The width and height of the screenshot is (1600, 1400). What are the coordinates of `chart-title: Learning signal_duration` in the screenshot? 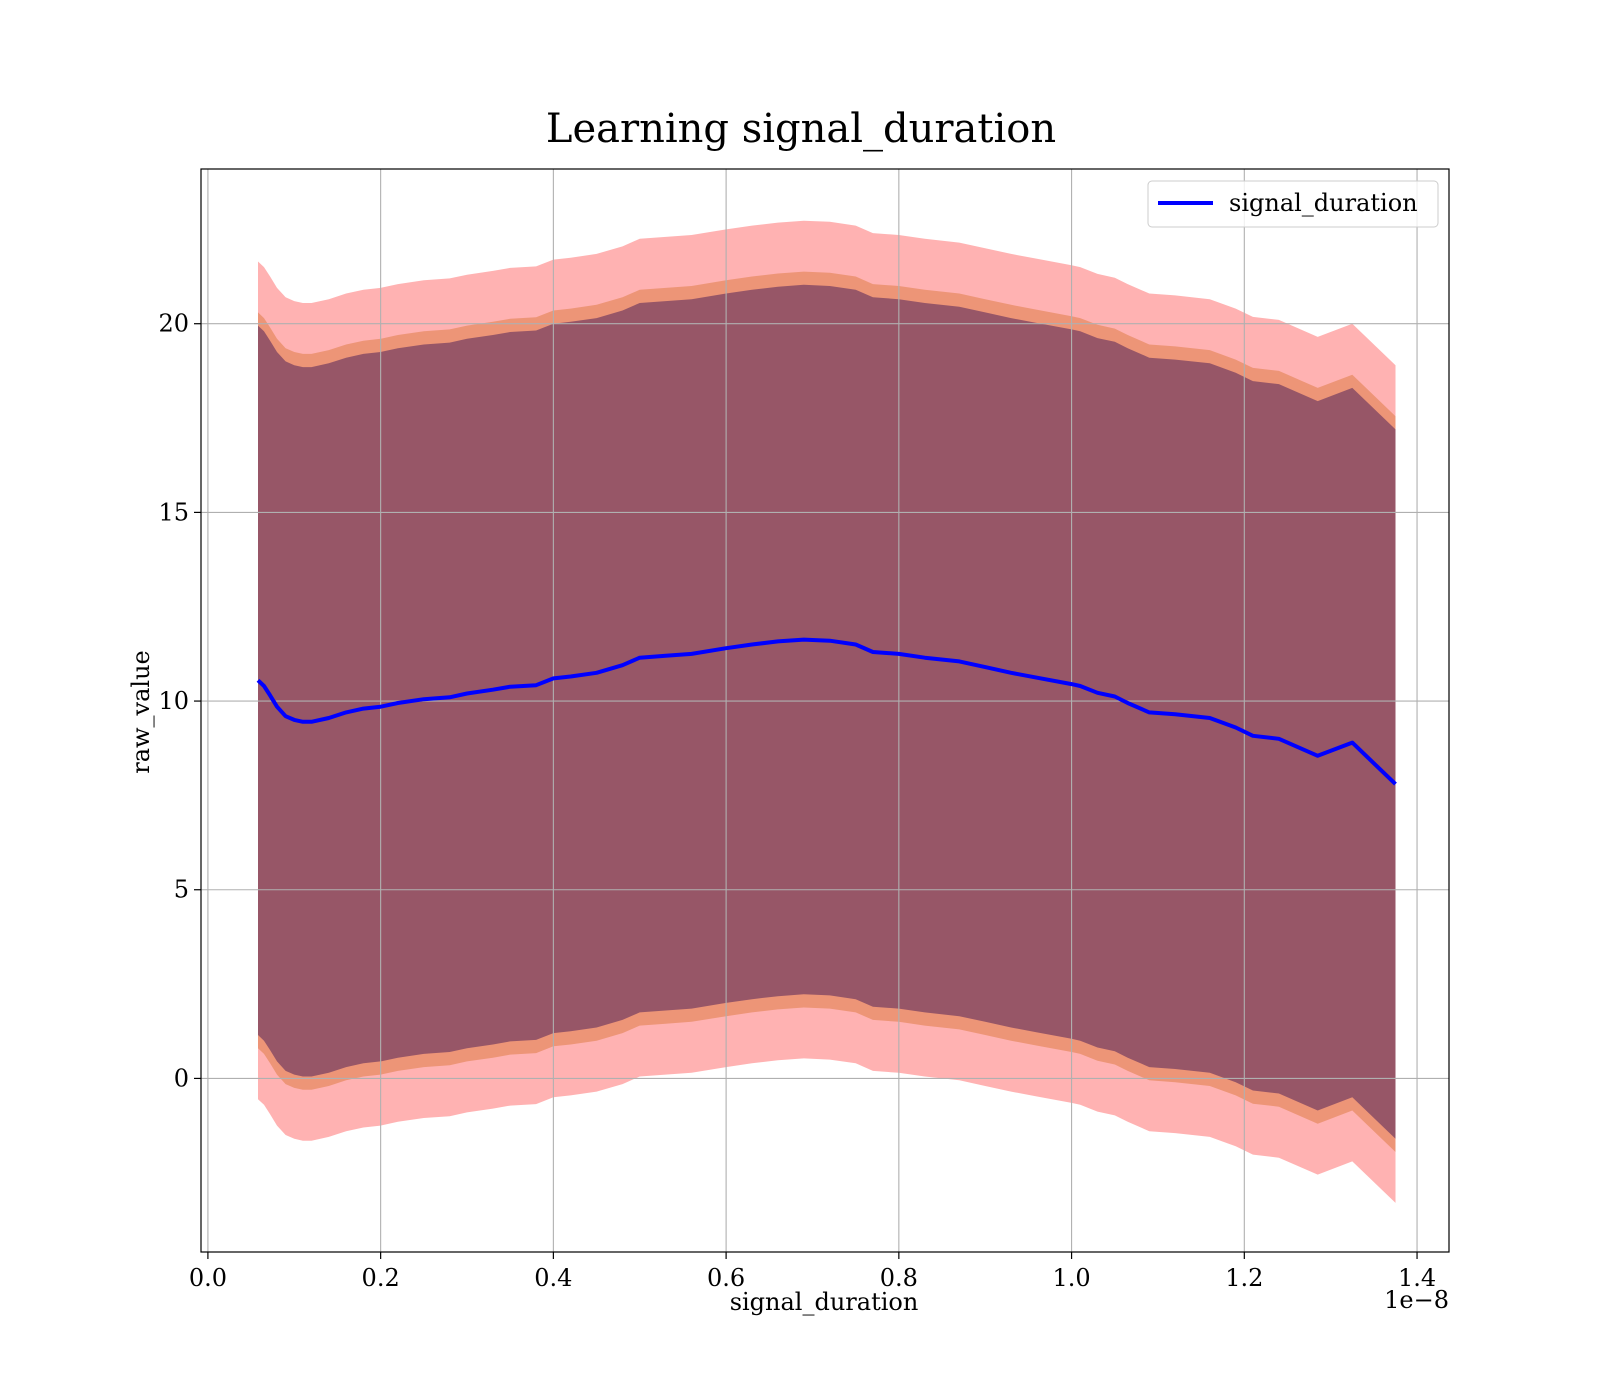 It's located at (801, 129).